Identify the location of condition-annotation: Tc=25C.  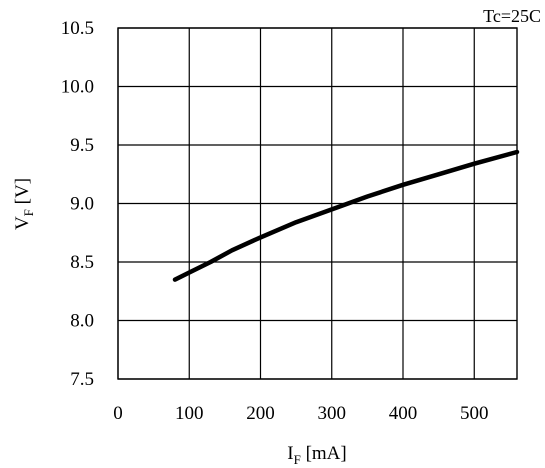
(512, 16).